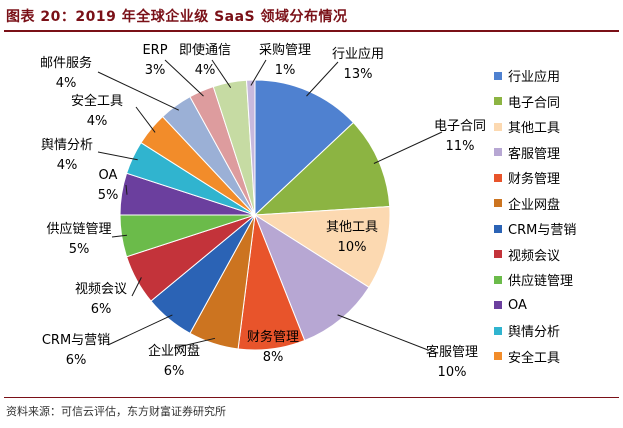  Describe the element at coordinates (119, 236) in the screenshot. I see `leader-line-供应链管理` at that location.